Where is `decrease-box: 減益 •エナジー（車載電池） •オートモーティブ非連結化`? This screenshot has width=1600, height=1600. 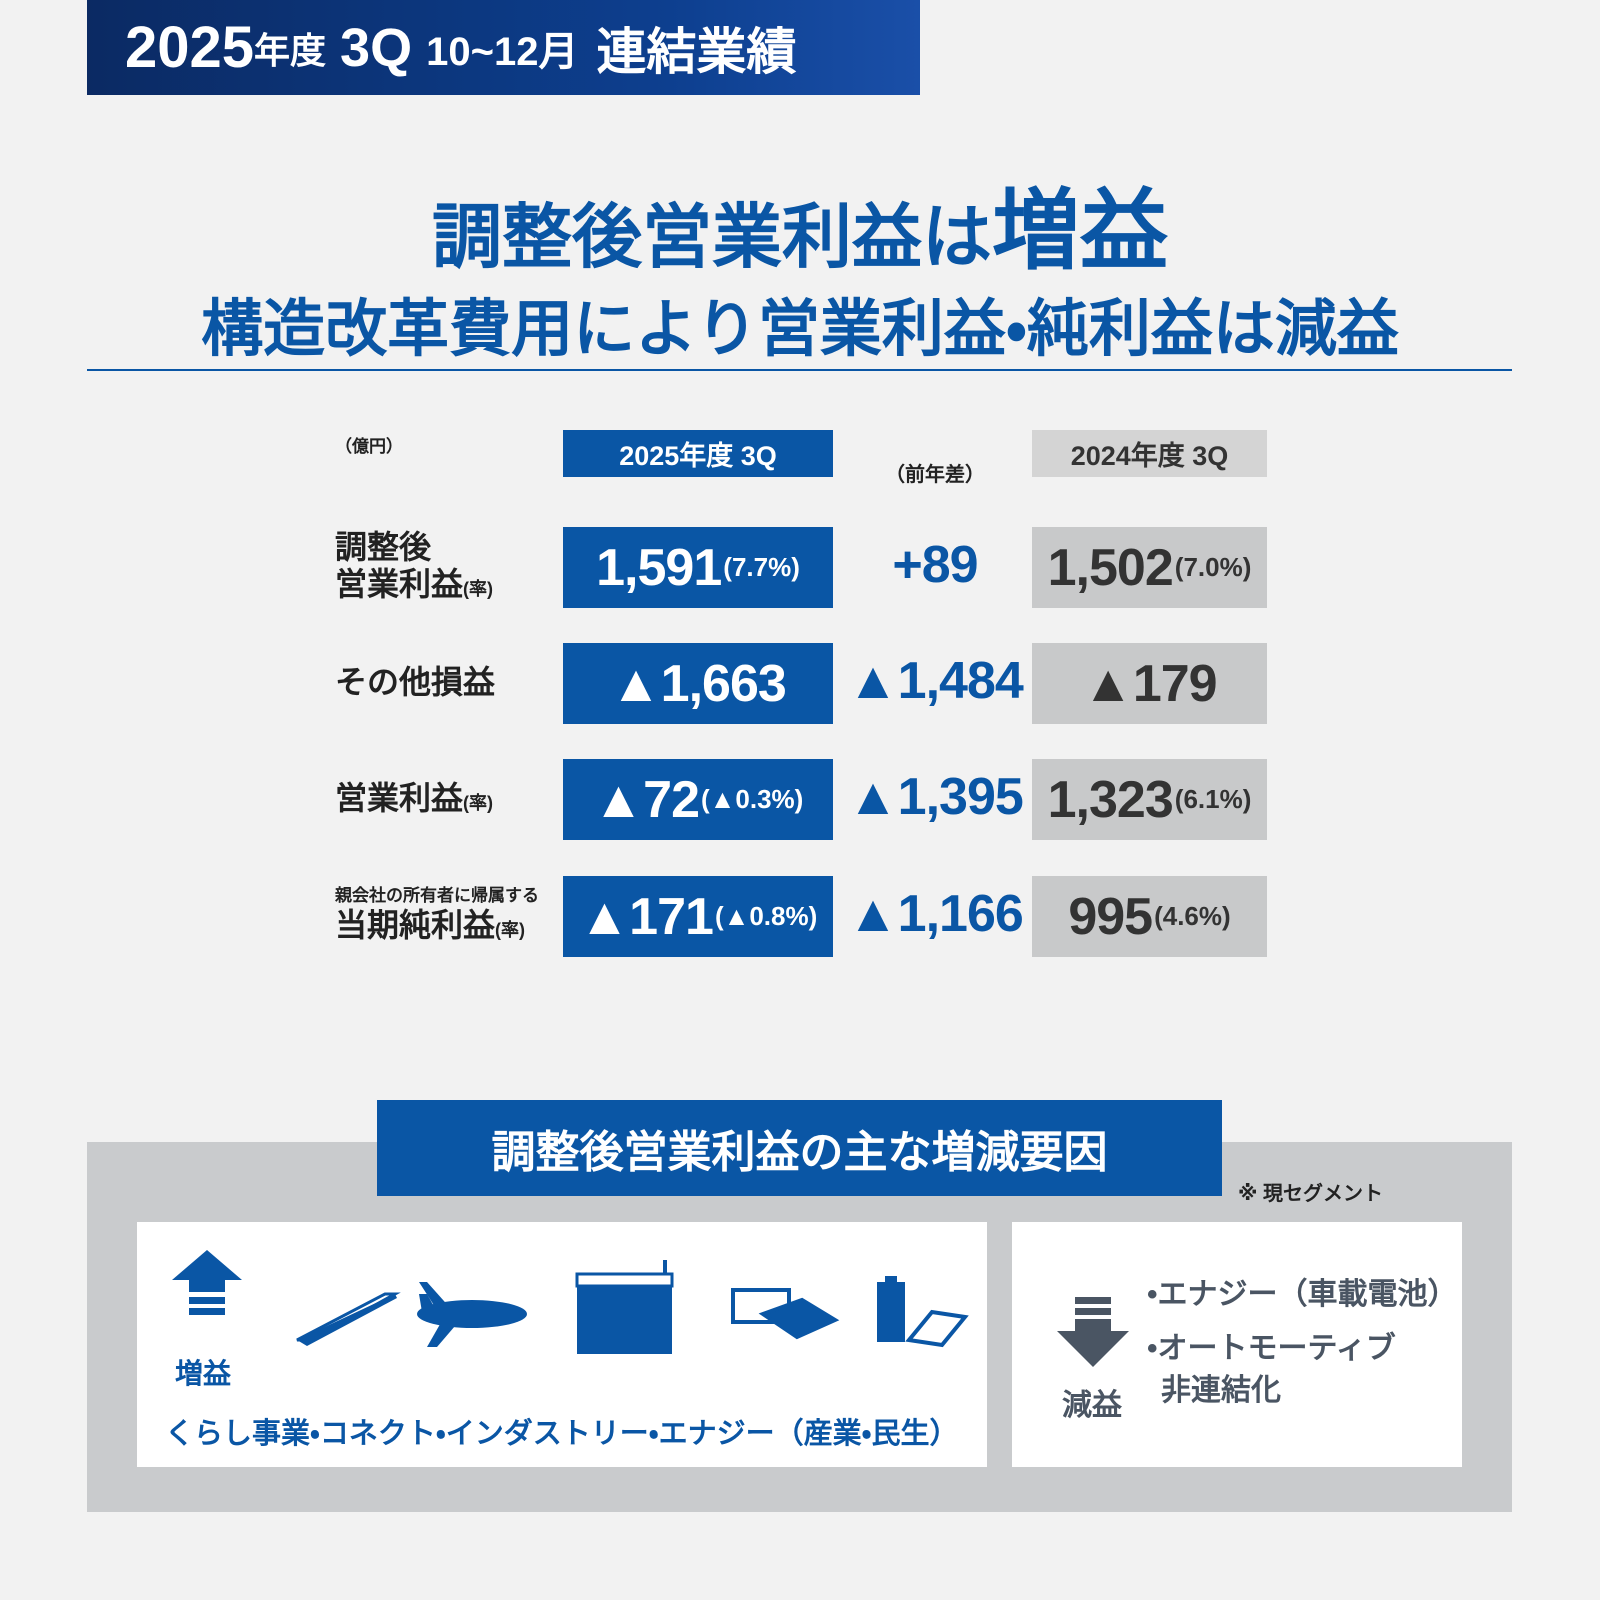 decrease-box: 減益 •エナジー（車載電池） •オートモーティブ非連結化 is located at coordinates (1237, 1344).